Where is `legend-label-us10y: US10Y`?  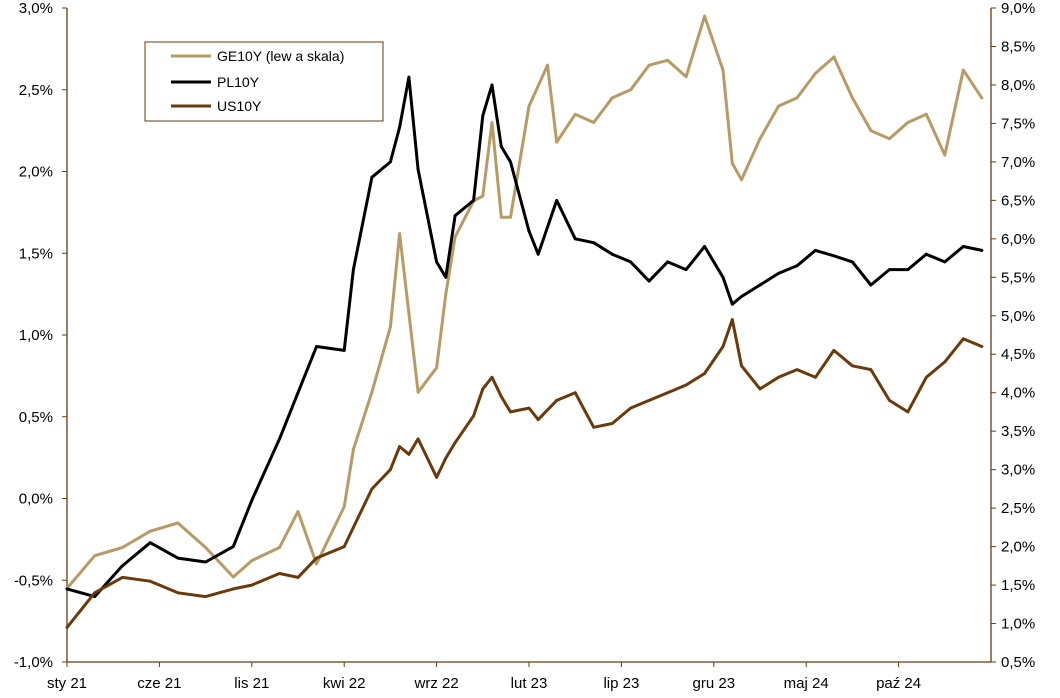 legend-label-us10y: US10Y is located at coordinates (239, 106).